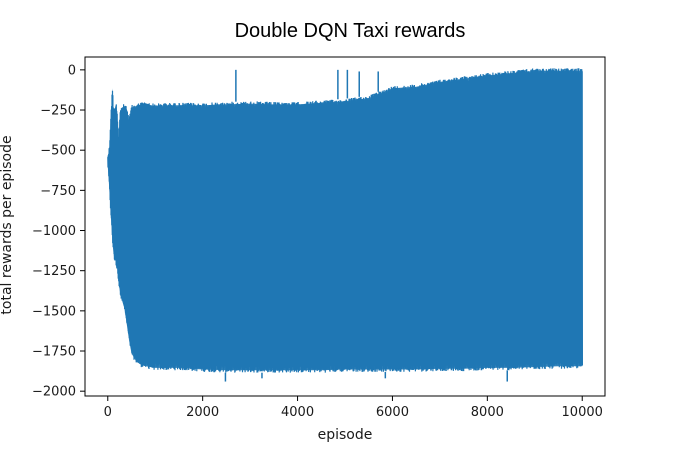 Image resolution: width=675 pixels, height=450 pixels. What do you see at coordinates (54, 271) in the screenshot?
I see `y-tick-label: −1250` at bounding box center [54, 271].